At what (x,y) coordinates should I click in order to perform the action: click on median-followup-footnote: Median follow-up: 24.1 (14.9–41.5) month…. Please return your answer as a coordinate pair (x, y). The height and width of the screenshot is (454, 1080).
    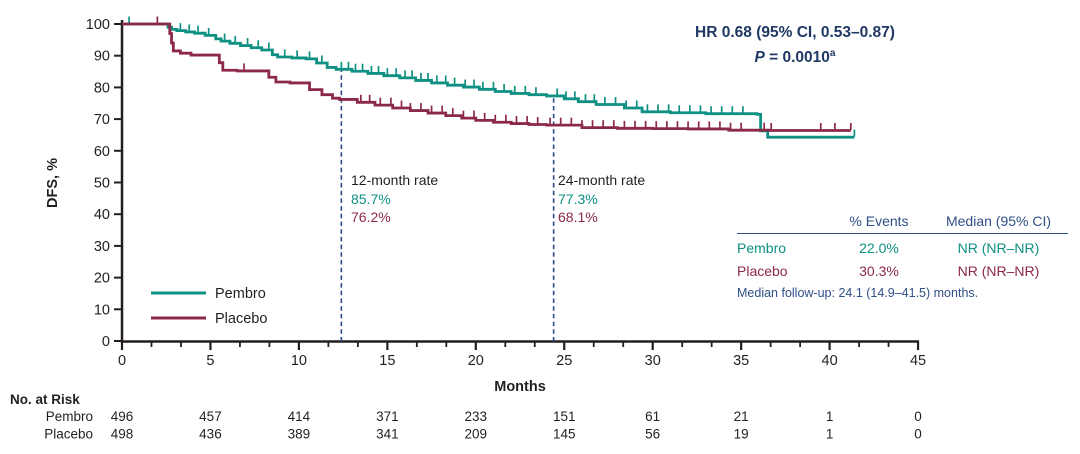
    Looking at the image, I should click on (858, 293).